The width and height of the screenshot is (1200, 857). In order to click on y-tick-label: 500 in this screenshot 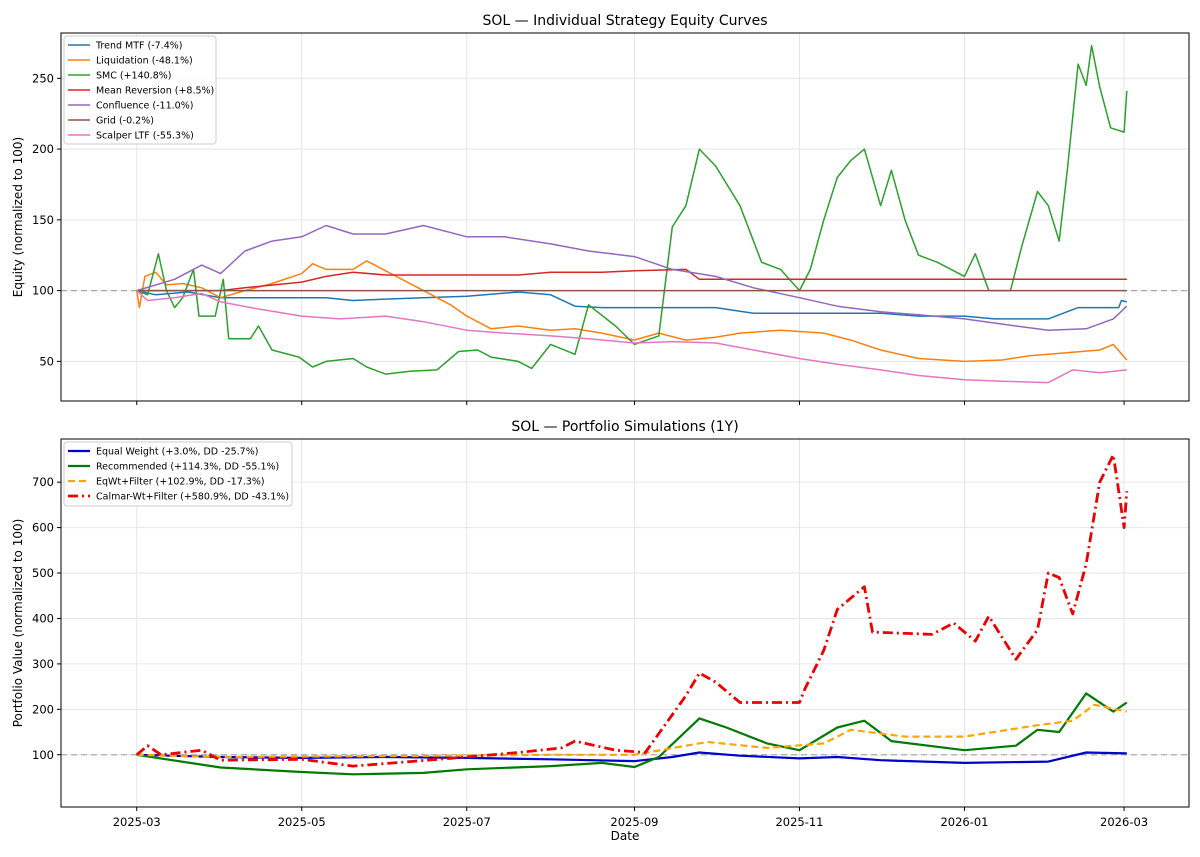, I will do `click(43, 573)`.